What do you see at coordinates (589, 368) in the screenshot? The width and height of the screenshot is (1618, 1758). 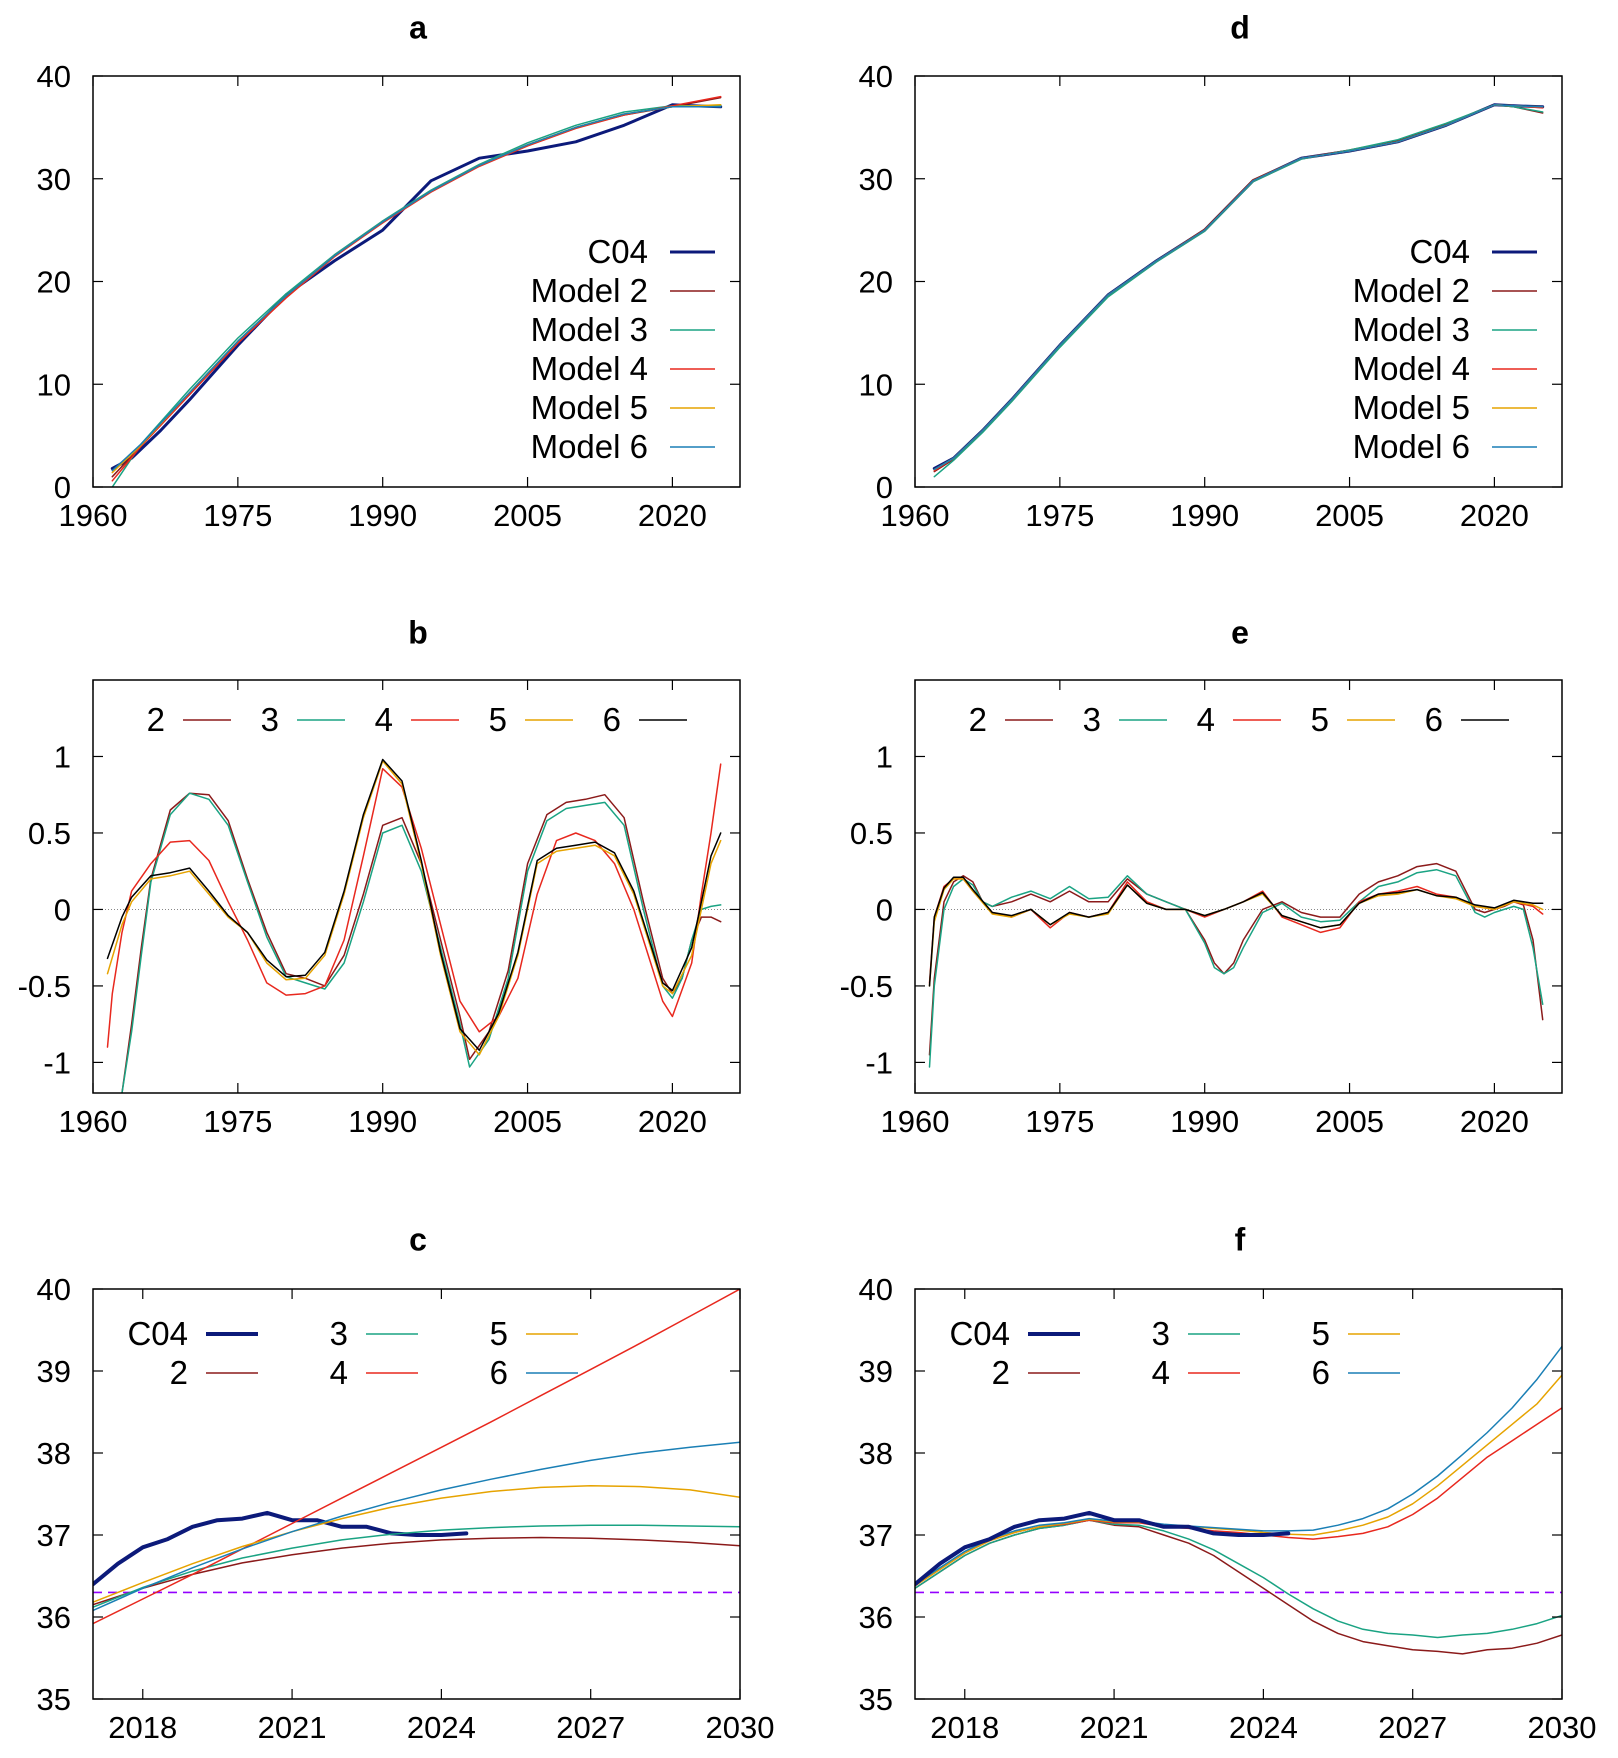 I see `legend-label-a-4: Model 4` at bounding box center [589, 368].